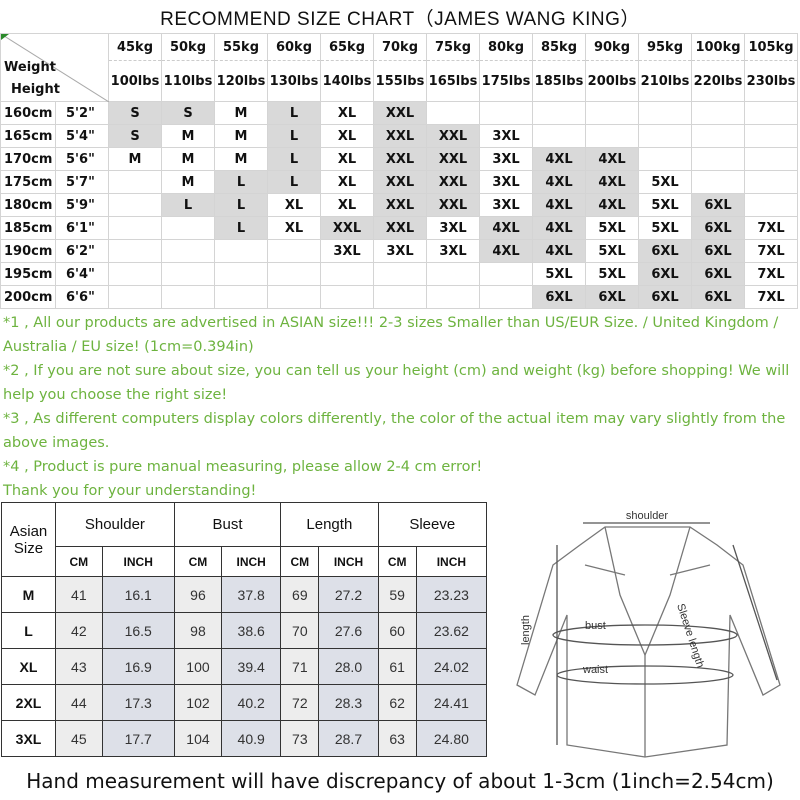  Describe the element at coordinates (82, 159) in the screenshot. I see `height-ft: 5'6"` at that location.